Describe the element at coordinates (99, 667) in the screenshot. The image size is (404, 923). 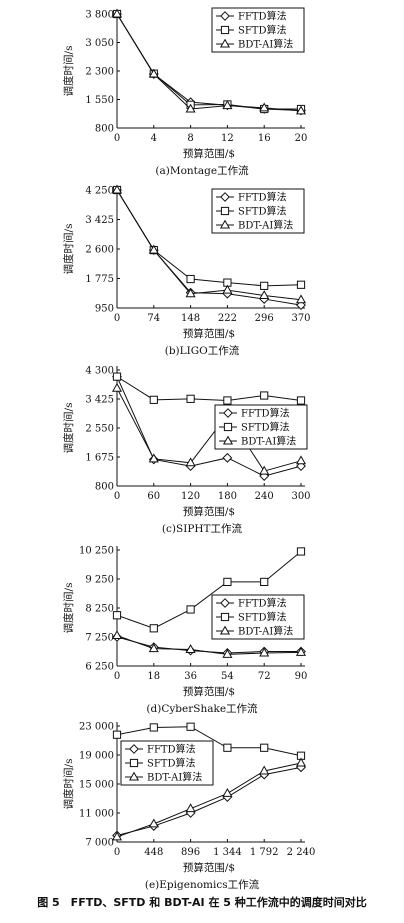
I see `y-tick-label: 6 250` at that location.